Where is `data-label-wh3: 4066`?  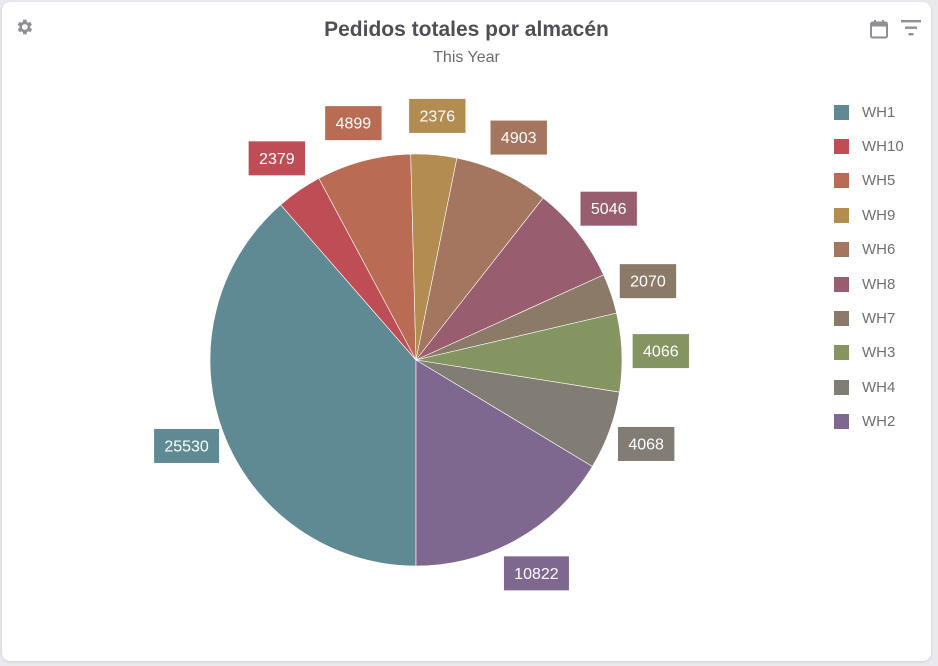
data-label-wh3: 4066 is located at coordinates (661, 351).